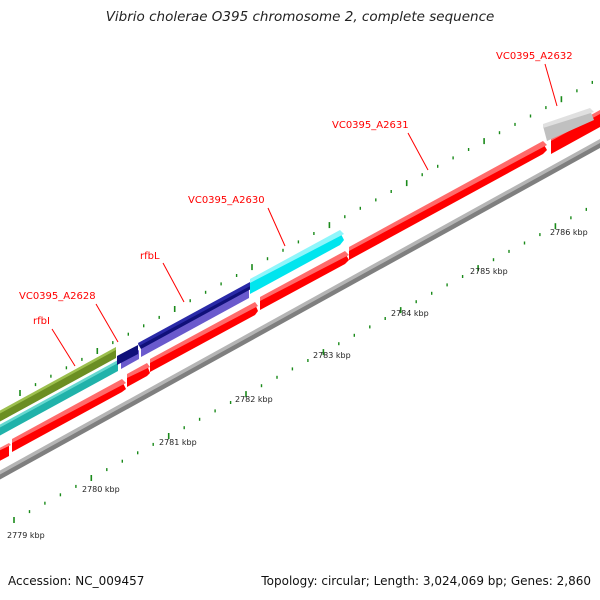 This screenshot has width=600, height=600. What do you see at coordinates (534, 56) in the screenshot?
I see `gene-label: VC0395_A2632` at bounding box center [534, 56].